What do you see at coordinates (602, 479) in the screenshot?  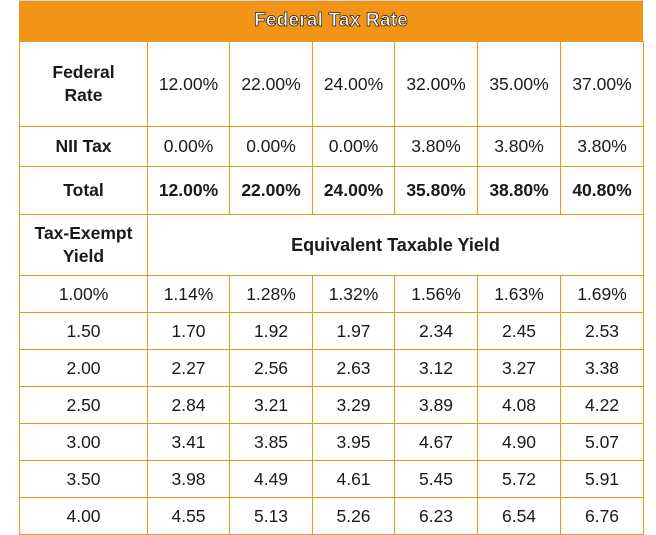 I see `equivalent-yield-cell: 5.91` at bounding box center [602, 479].